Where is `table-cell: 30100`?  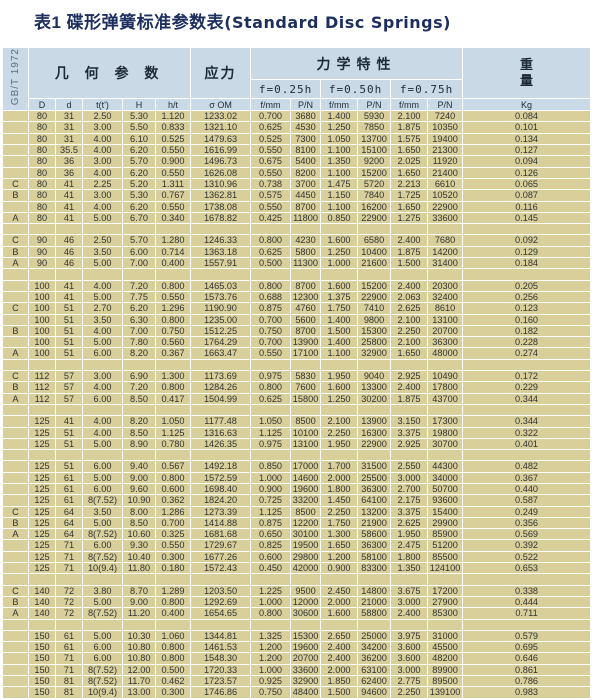 table-cell: 30100 is located at coordinates (306, 534).